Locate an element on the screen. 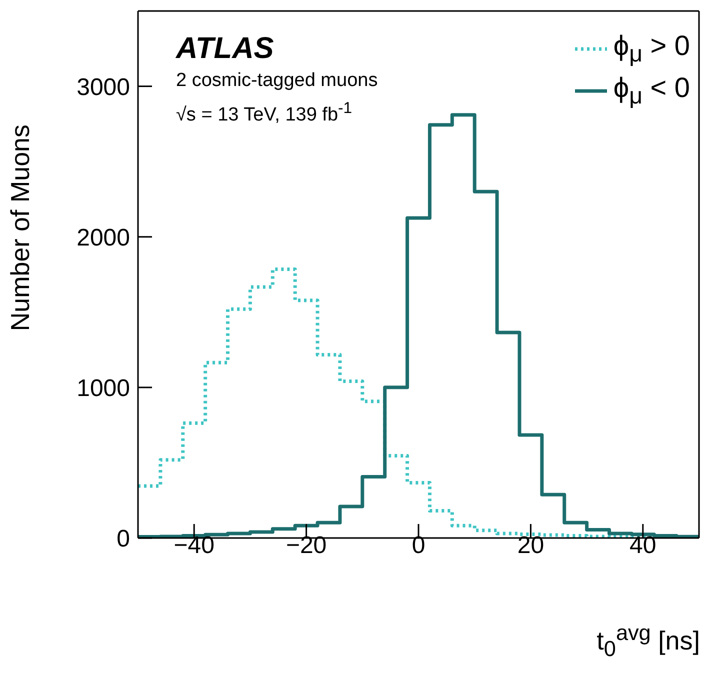  x-axis-title: t$_{0}$$^{avg}$ [ns] is located at coordinates (648, 641).